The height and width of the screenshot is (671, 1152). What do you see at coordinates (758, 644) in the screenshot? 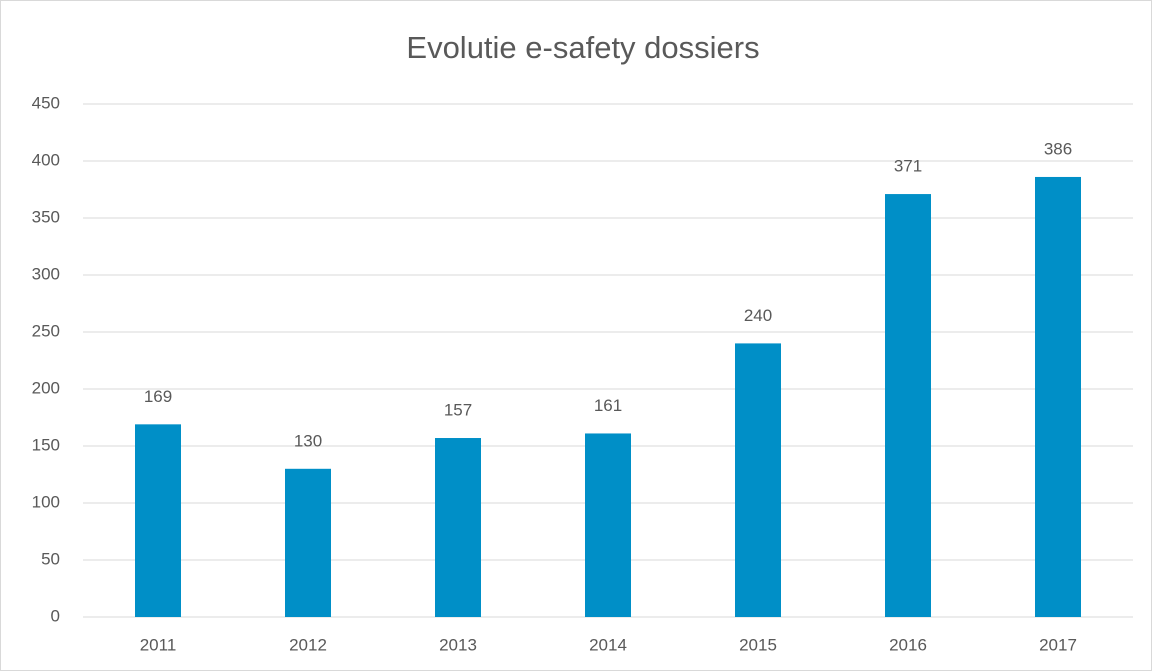
I see `x-tick-label: 2015` at bounding box center [758, 644].